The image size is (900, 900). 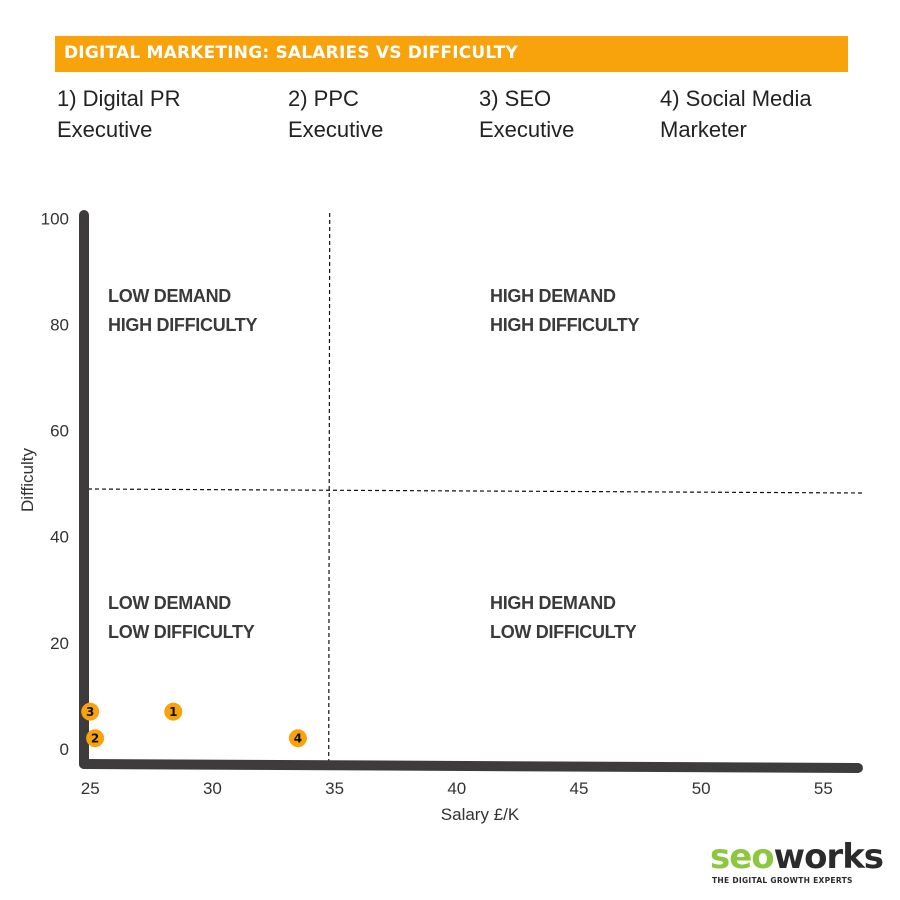 I want to click on legend-item-2-line1: 2) PPC, so click(x=323, y=98).